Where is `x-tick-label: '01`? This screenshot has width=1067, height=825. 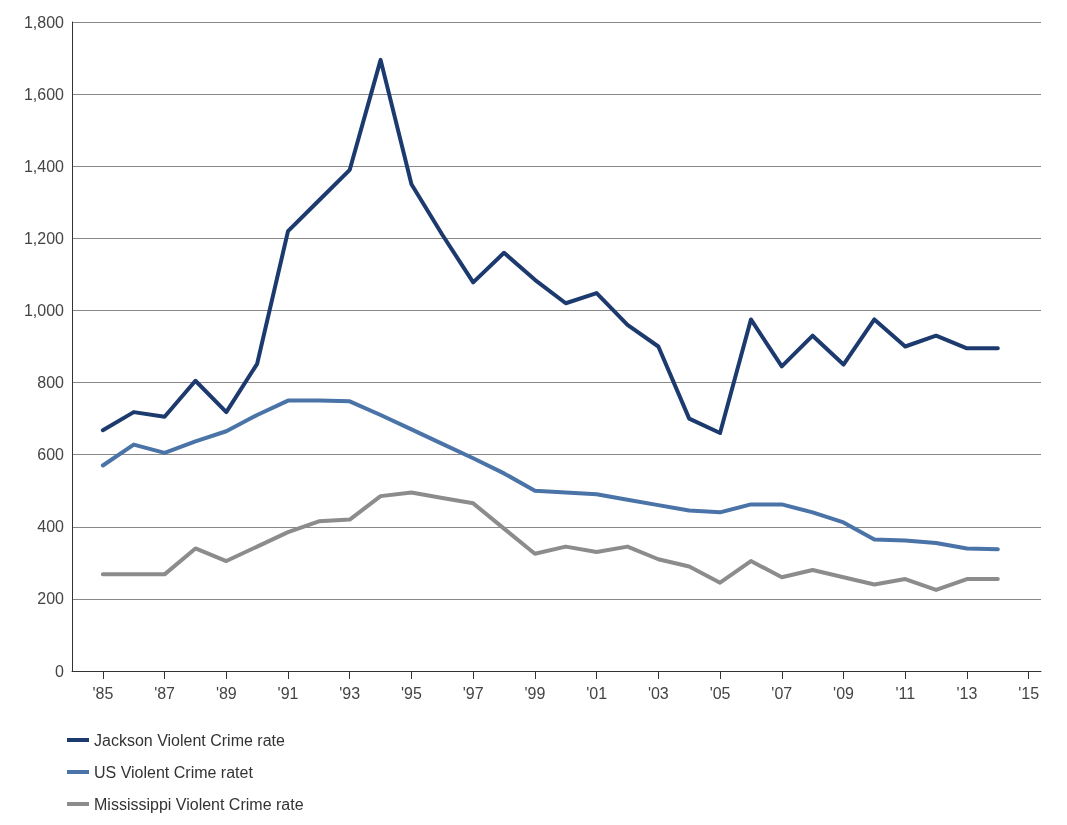 x-tick-label: '01 is located at coordinates (597, 693).